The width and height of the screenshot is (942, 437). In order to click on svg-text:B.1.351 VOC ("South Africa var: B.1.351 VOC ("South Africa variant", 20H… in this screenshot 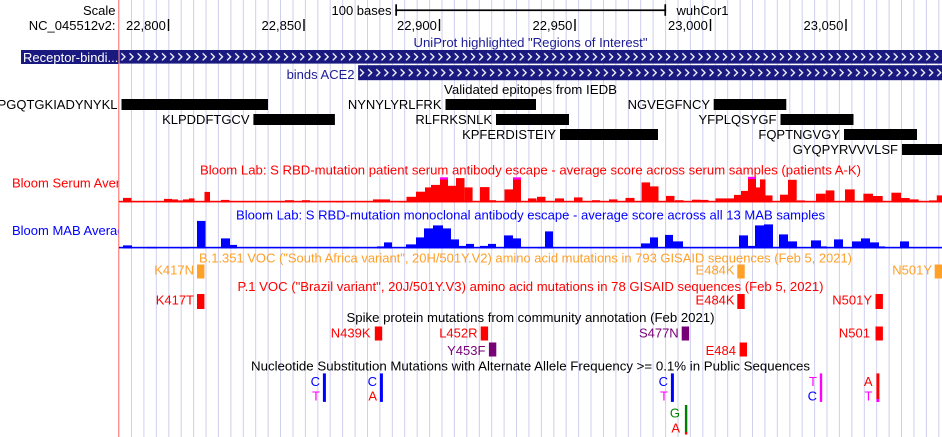, I will do `click(525, 258)`.